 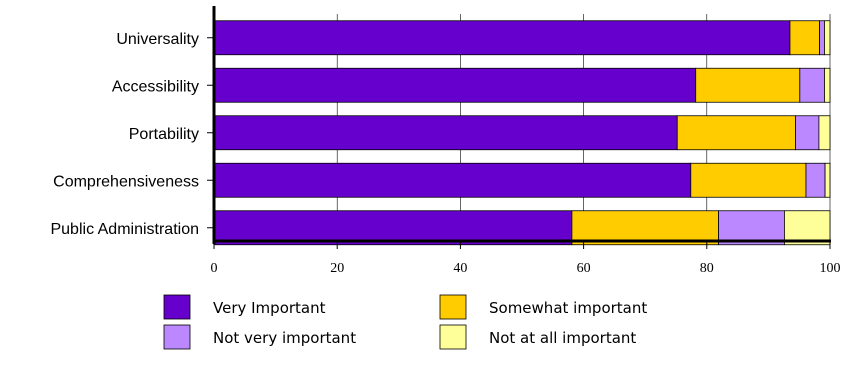 What do you see at coordinates (126, 181) in the screenshot?
I see `category-label-comprehensiveness: Comprehensiveness` at bounding box center [126, 181].